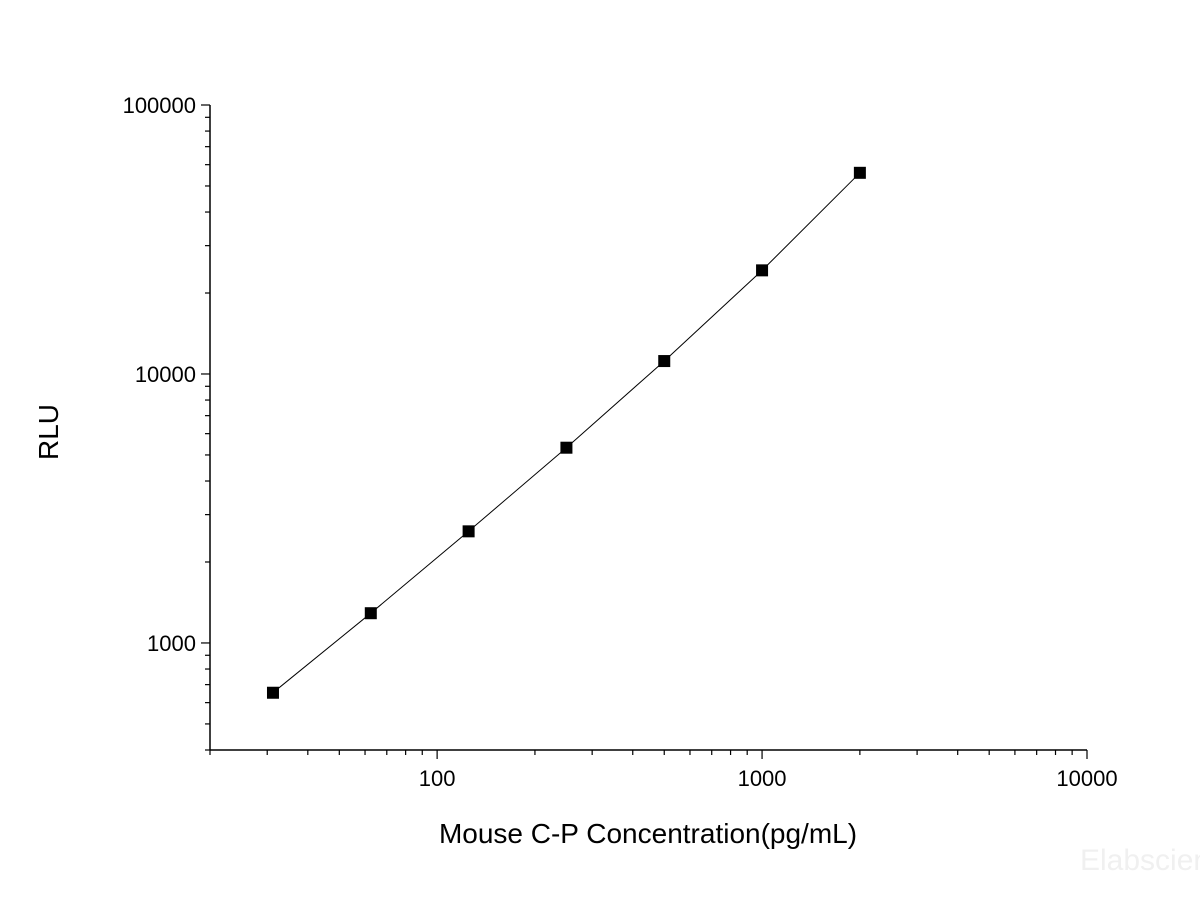 This screenshot has height=900, width=1200. I want to click on x-tick-label: 1000, so click(762, 778).